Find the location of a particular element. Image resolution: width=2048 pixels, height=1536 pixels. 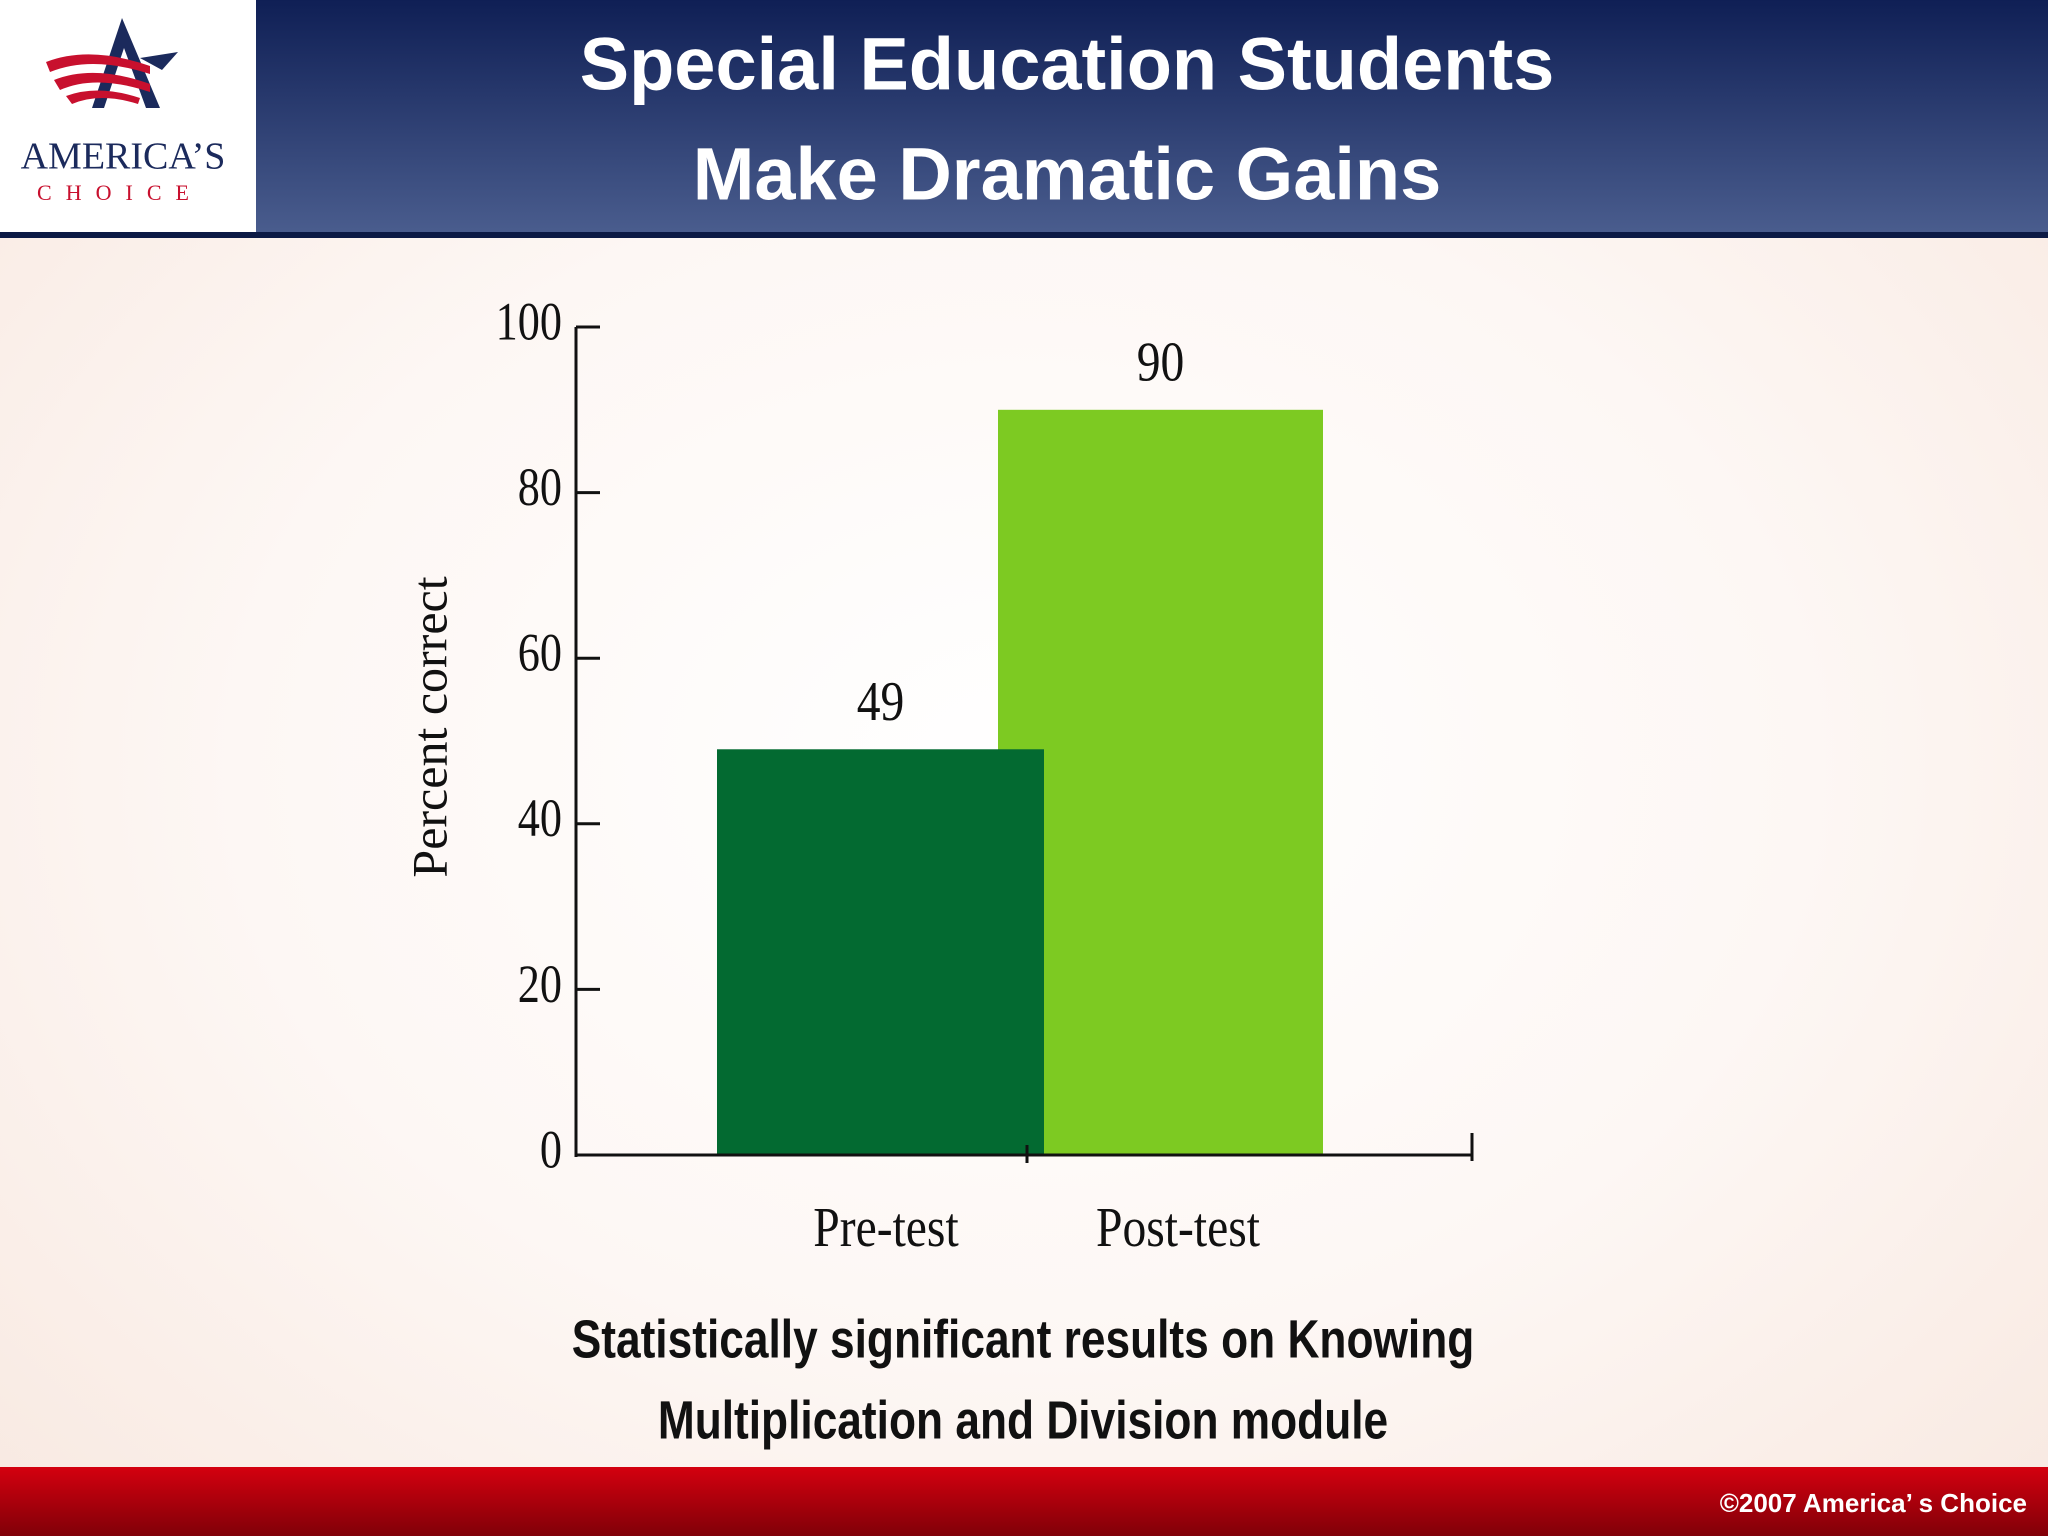

x-tick-label: Pre-test is located at coordinates (886, 1227).